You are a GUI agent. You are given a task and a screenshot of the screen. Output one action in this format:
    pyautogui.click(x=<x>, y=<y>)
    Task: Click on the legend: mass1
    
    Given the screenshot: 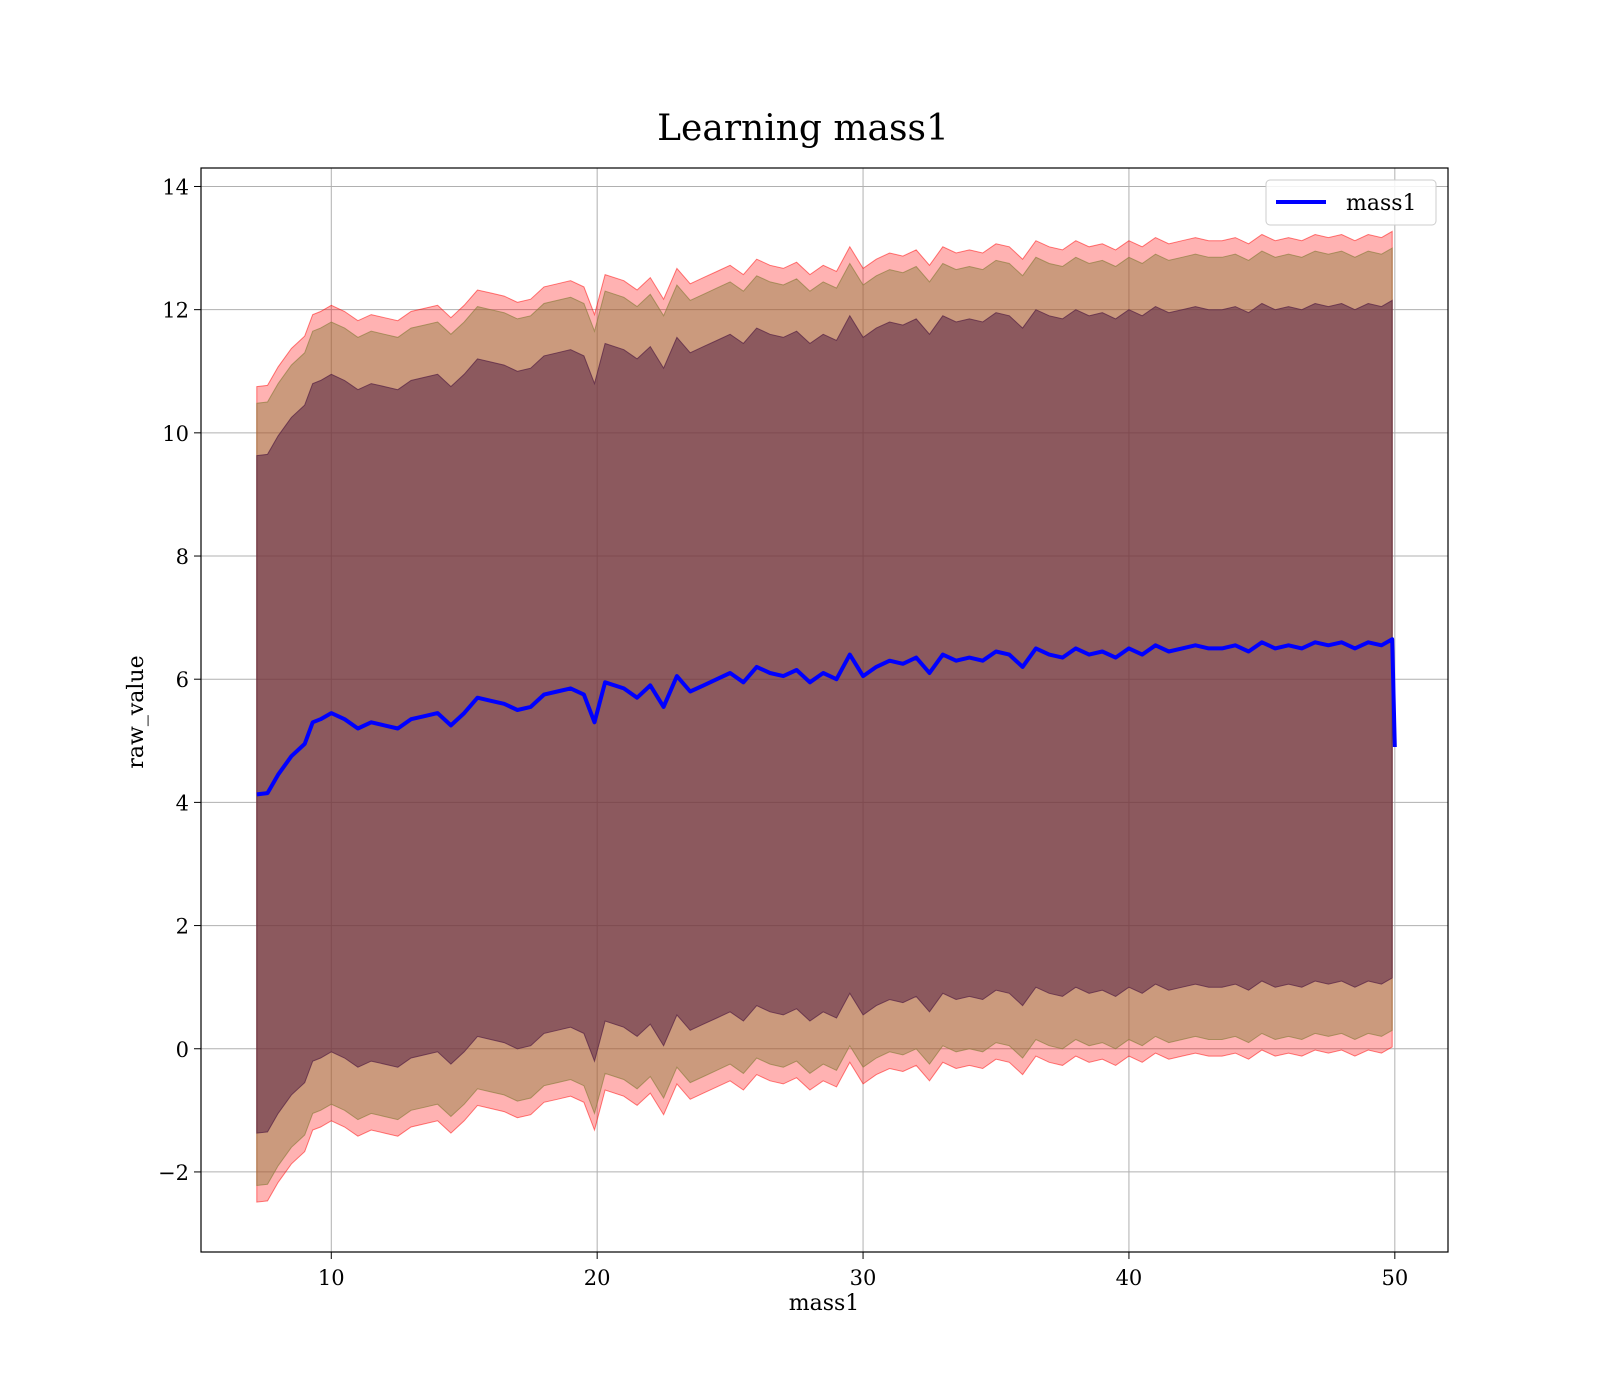 What is the action you would take?
    pyautogui.click(x=1351, y=202)
    